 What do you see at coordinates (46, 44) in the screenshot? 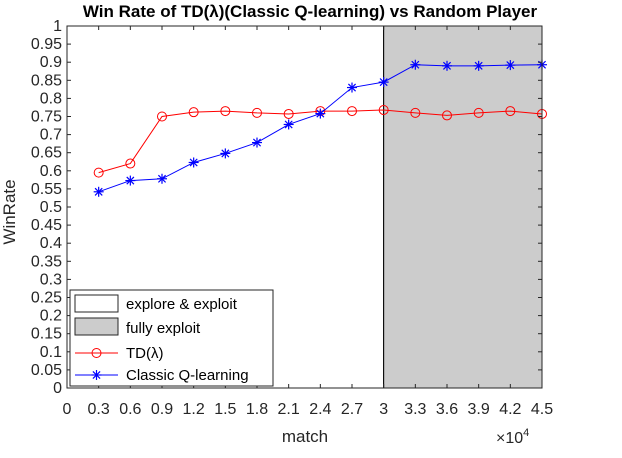
I see `y-tick-label: 0.95` at bounding box center [46, 44].